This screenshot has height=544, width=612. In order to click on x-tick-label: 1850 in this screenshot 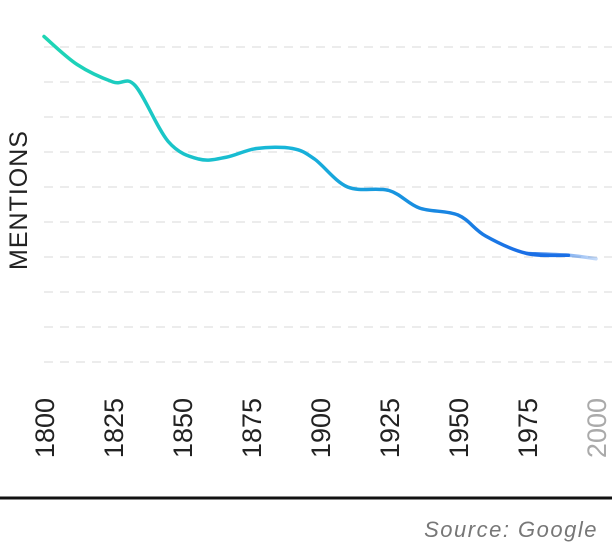, I will do `click(183, 428)`.